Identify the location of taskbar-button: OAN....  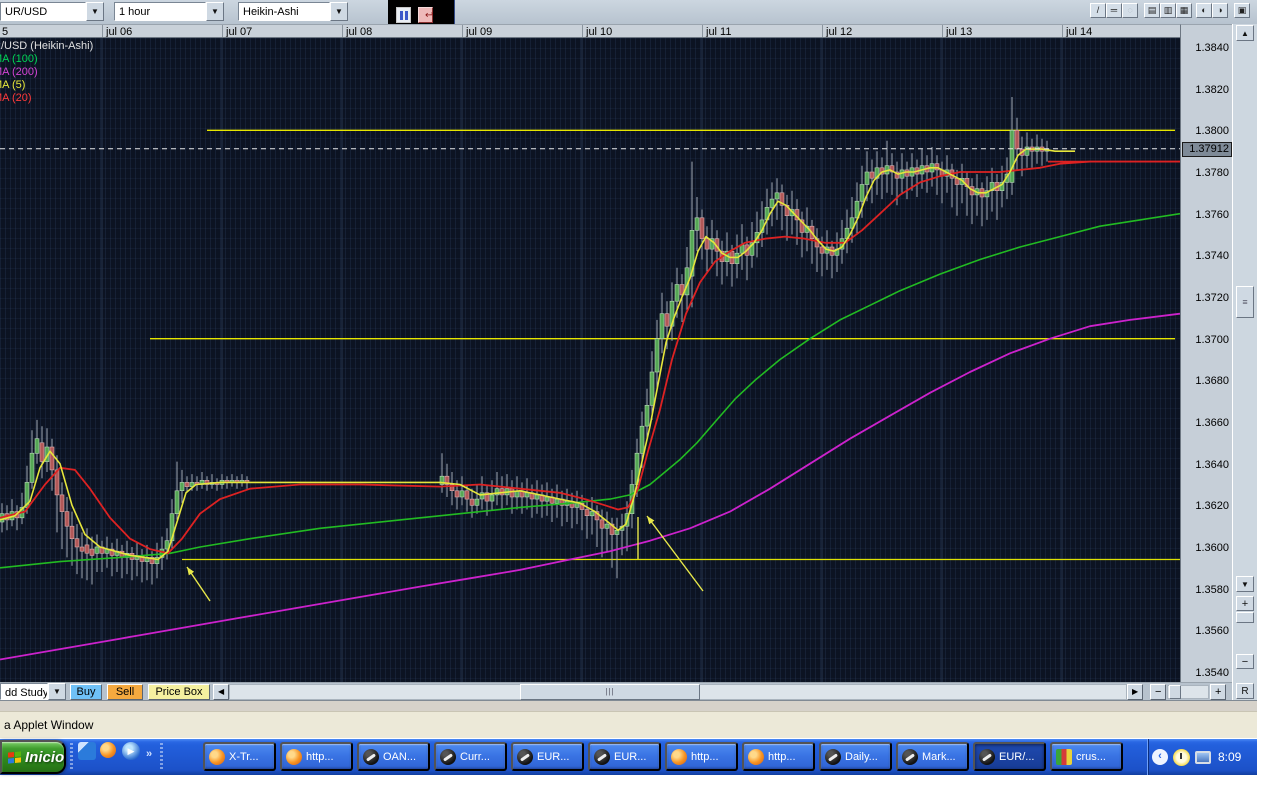
(393, 756).